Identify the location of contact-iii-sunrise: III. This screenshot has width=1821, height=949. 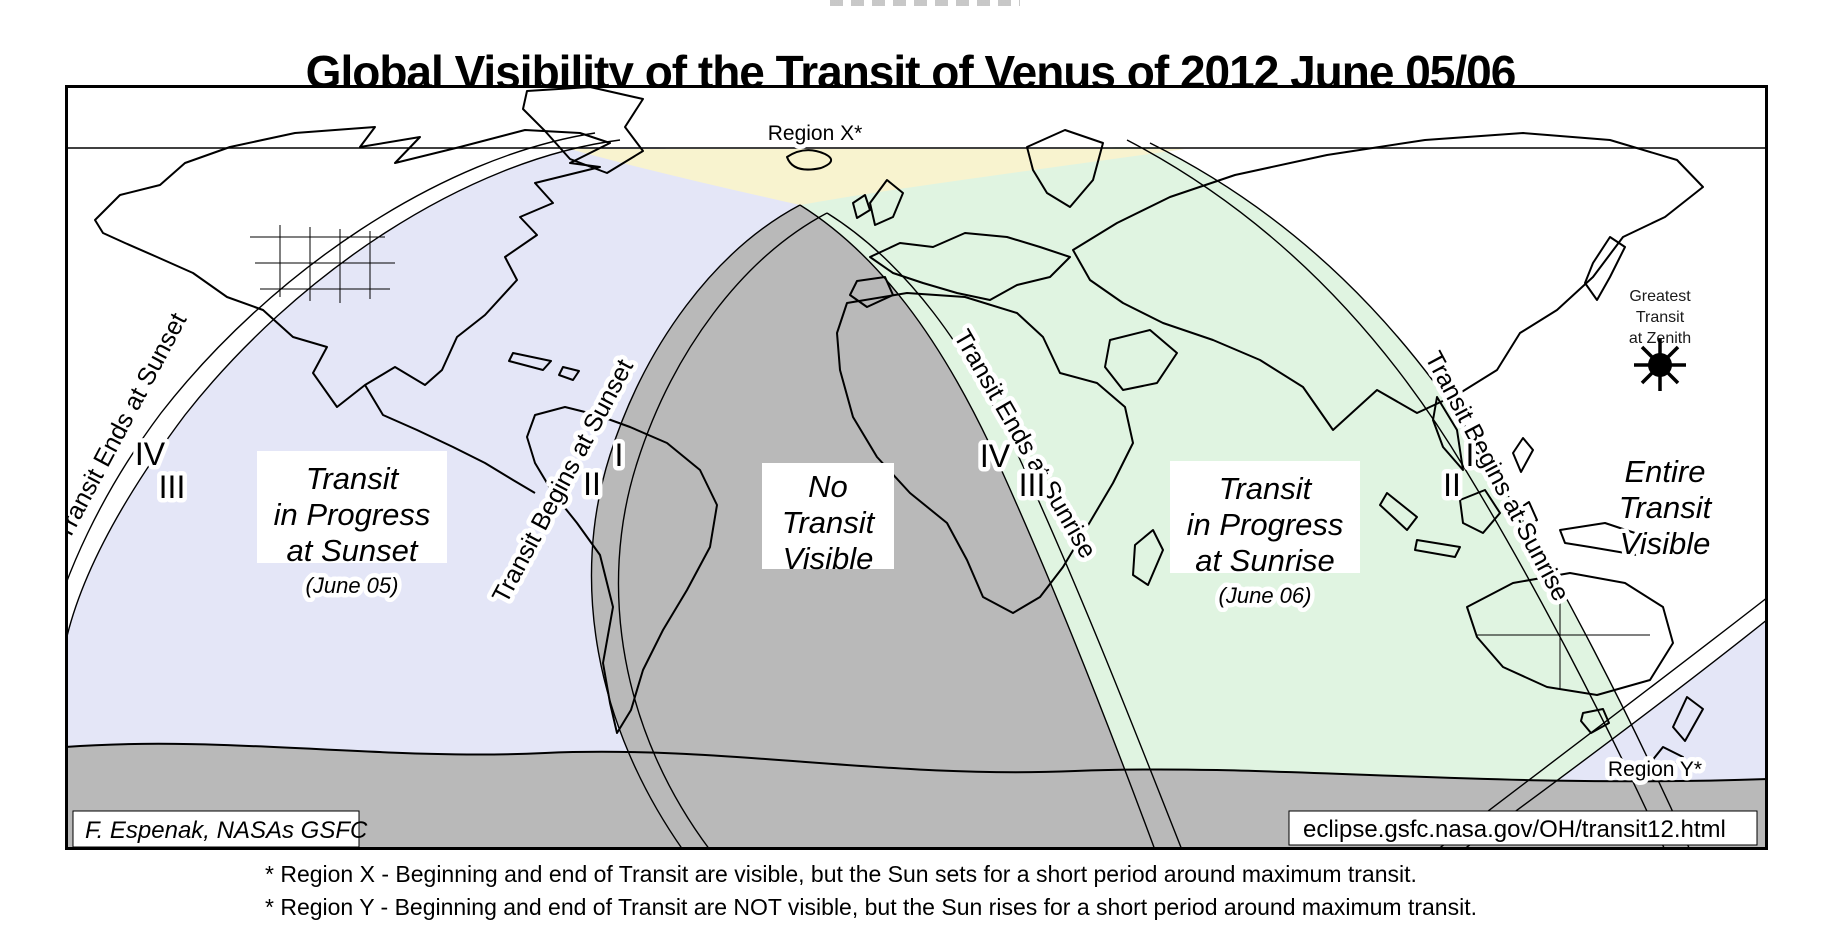
(1032, 485).